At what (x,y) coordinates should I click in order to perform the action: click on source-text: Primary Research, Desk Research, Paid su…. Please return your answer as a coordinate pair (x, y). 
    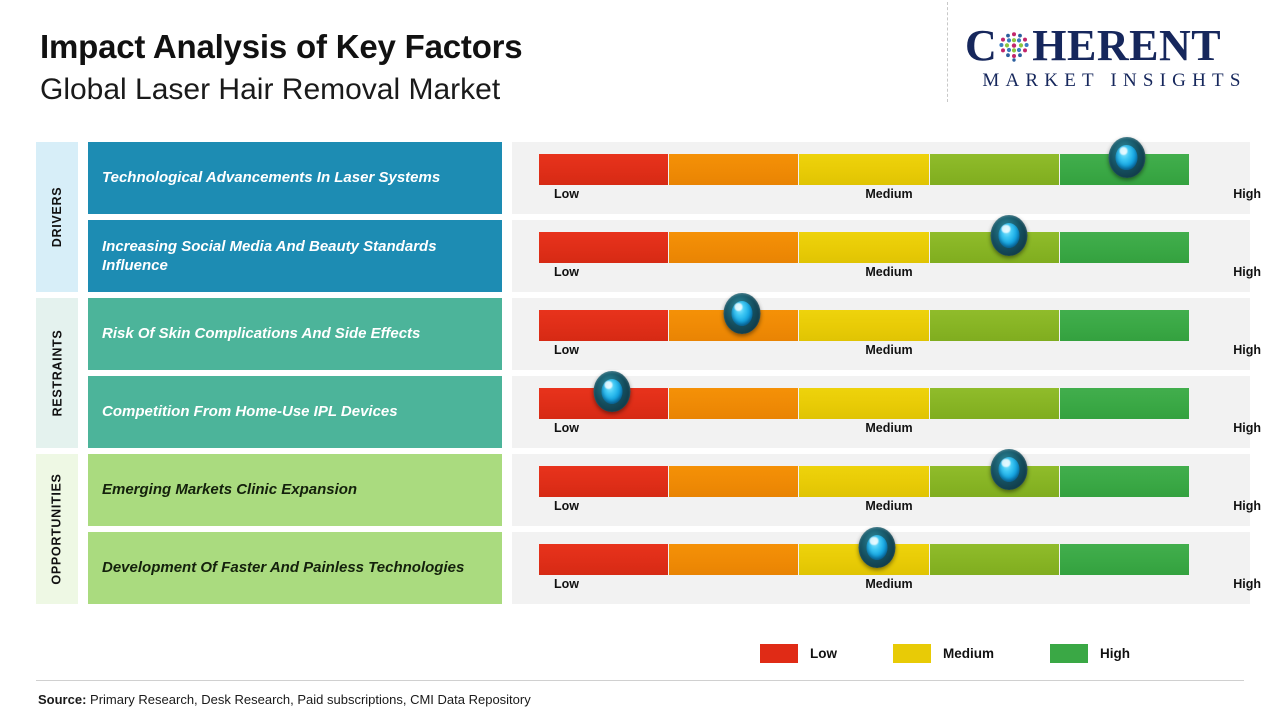
    Looking at the image, I should click on (308, 699).